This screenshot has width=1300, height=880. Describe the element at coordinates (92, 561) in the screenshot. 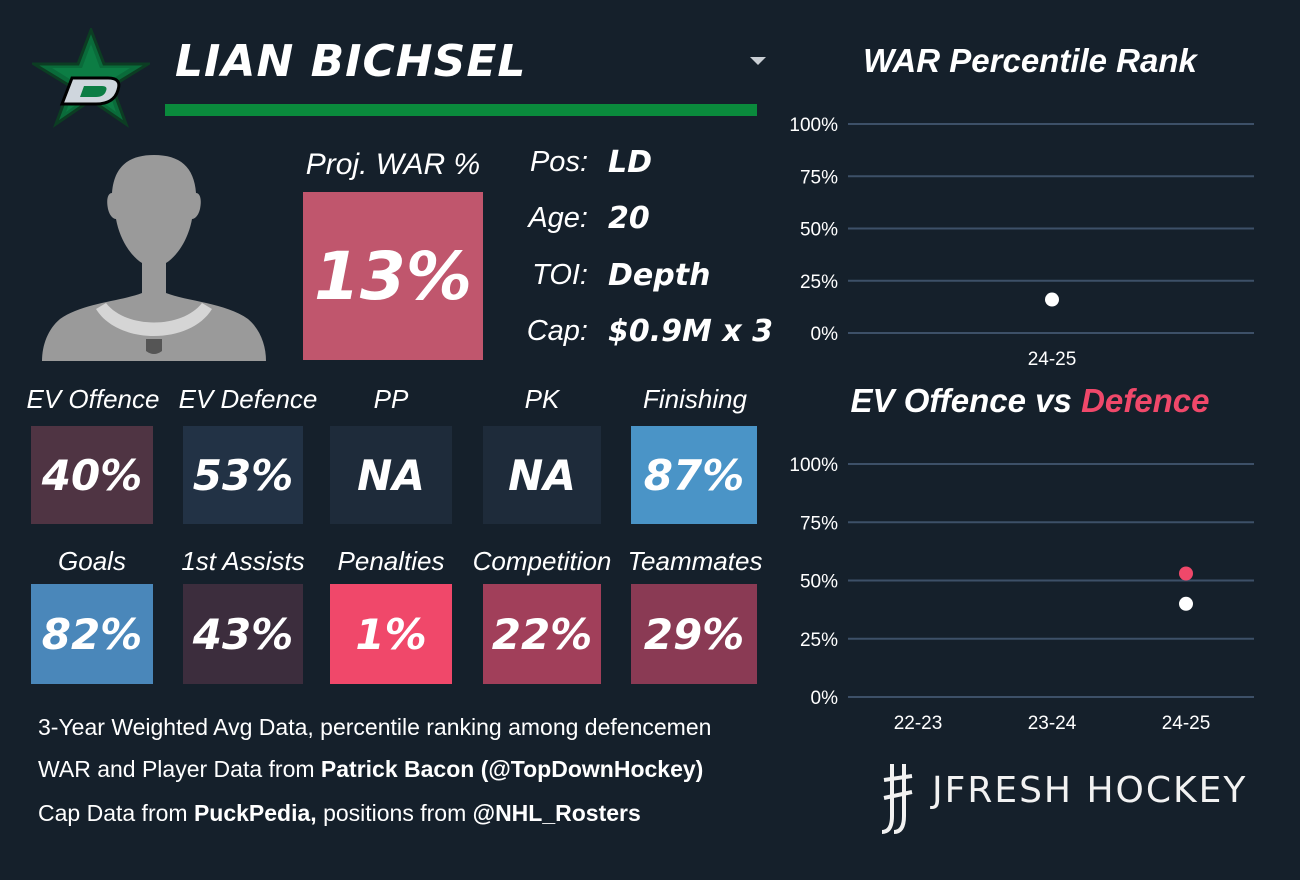

I see `stat-label-goals: Goals` at that location.